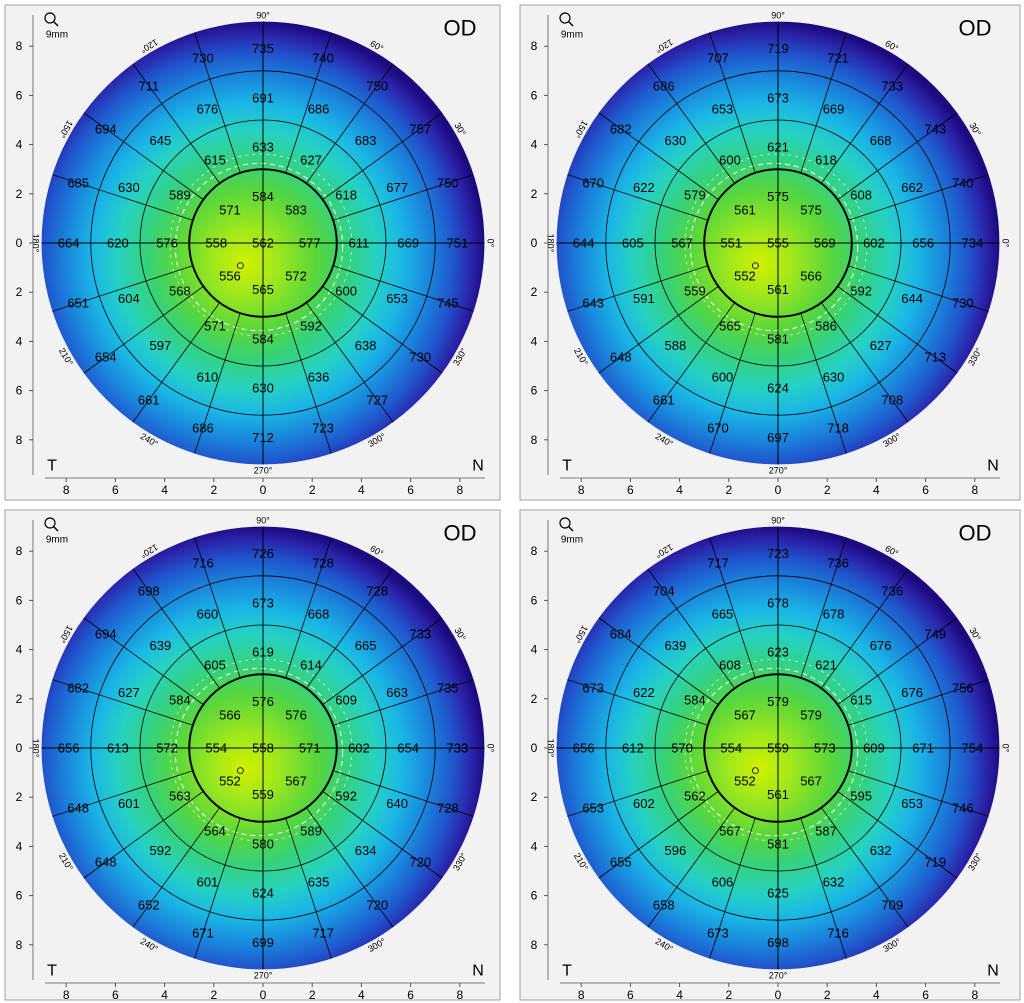  I want to click on thickness-value: 639, so click(676, 645).